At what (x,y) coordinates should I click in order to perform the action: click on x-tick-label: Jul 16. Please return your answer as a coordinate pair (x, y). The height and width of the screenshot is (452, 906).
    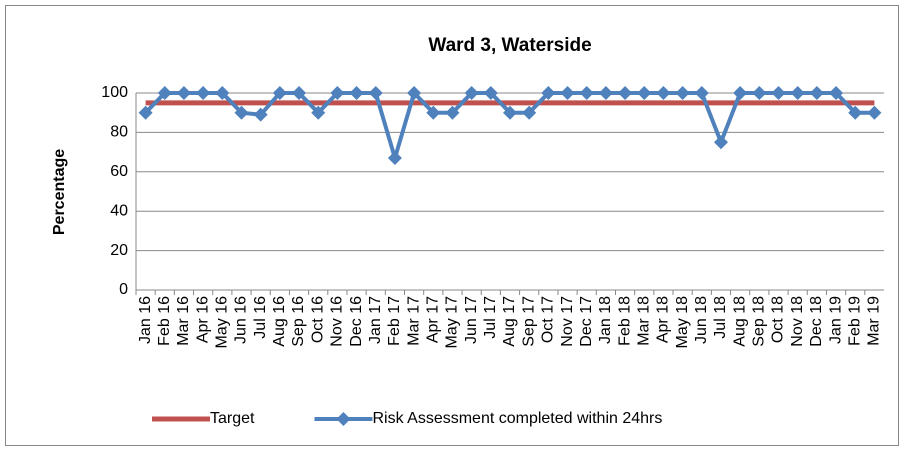
    Looking at the image, I should click on (260, 317).